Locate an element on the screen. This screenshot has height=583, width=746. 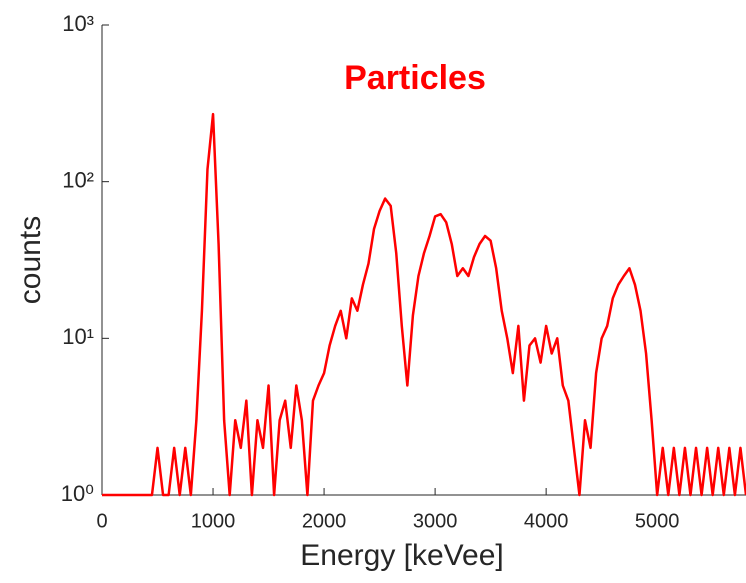
y-tick-label: 10¹ is located at coordinates (78, 336).